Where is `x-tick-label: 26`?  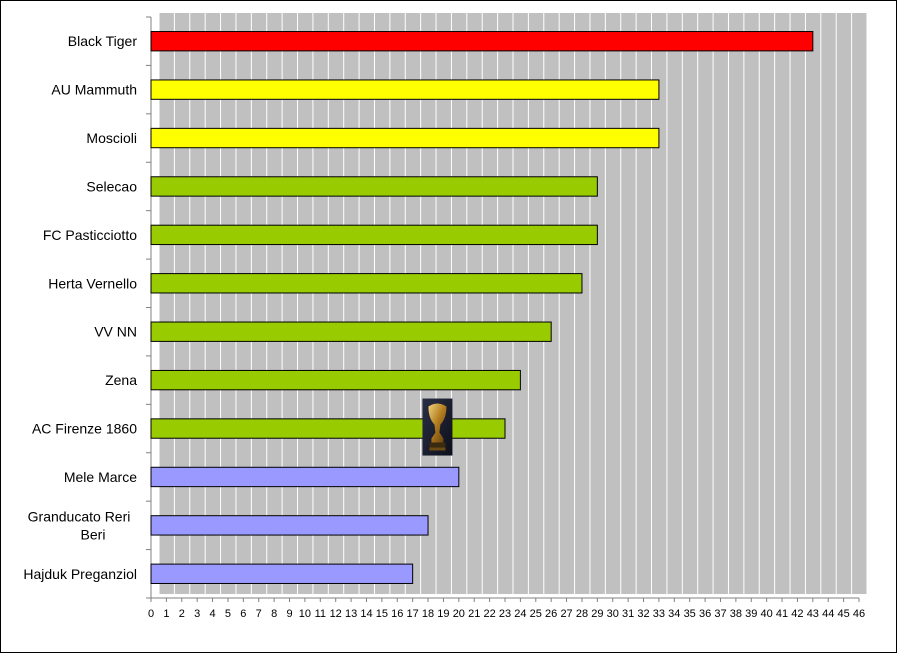 x-tick-label: 26 is located at coordinates (551, 614).